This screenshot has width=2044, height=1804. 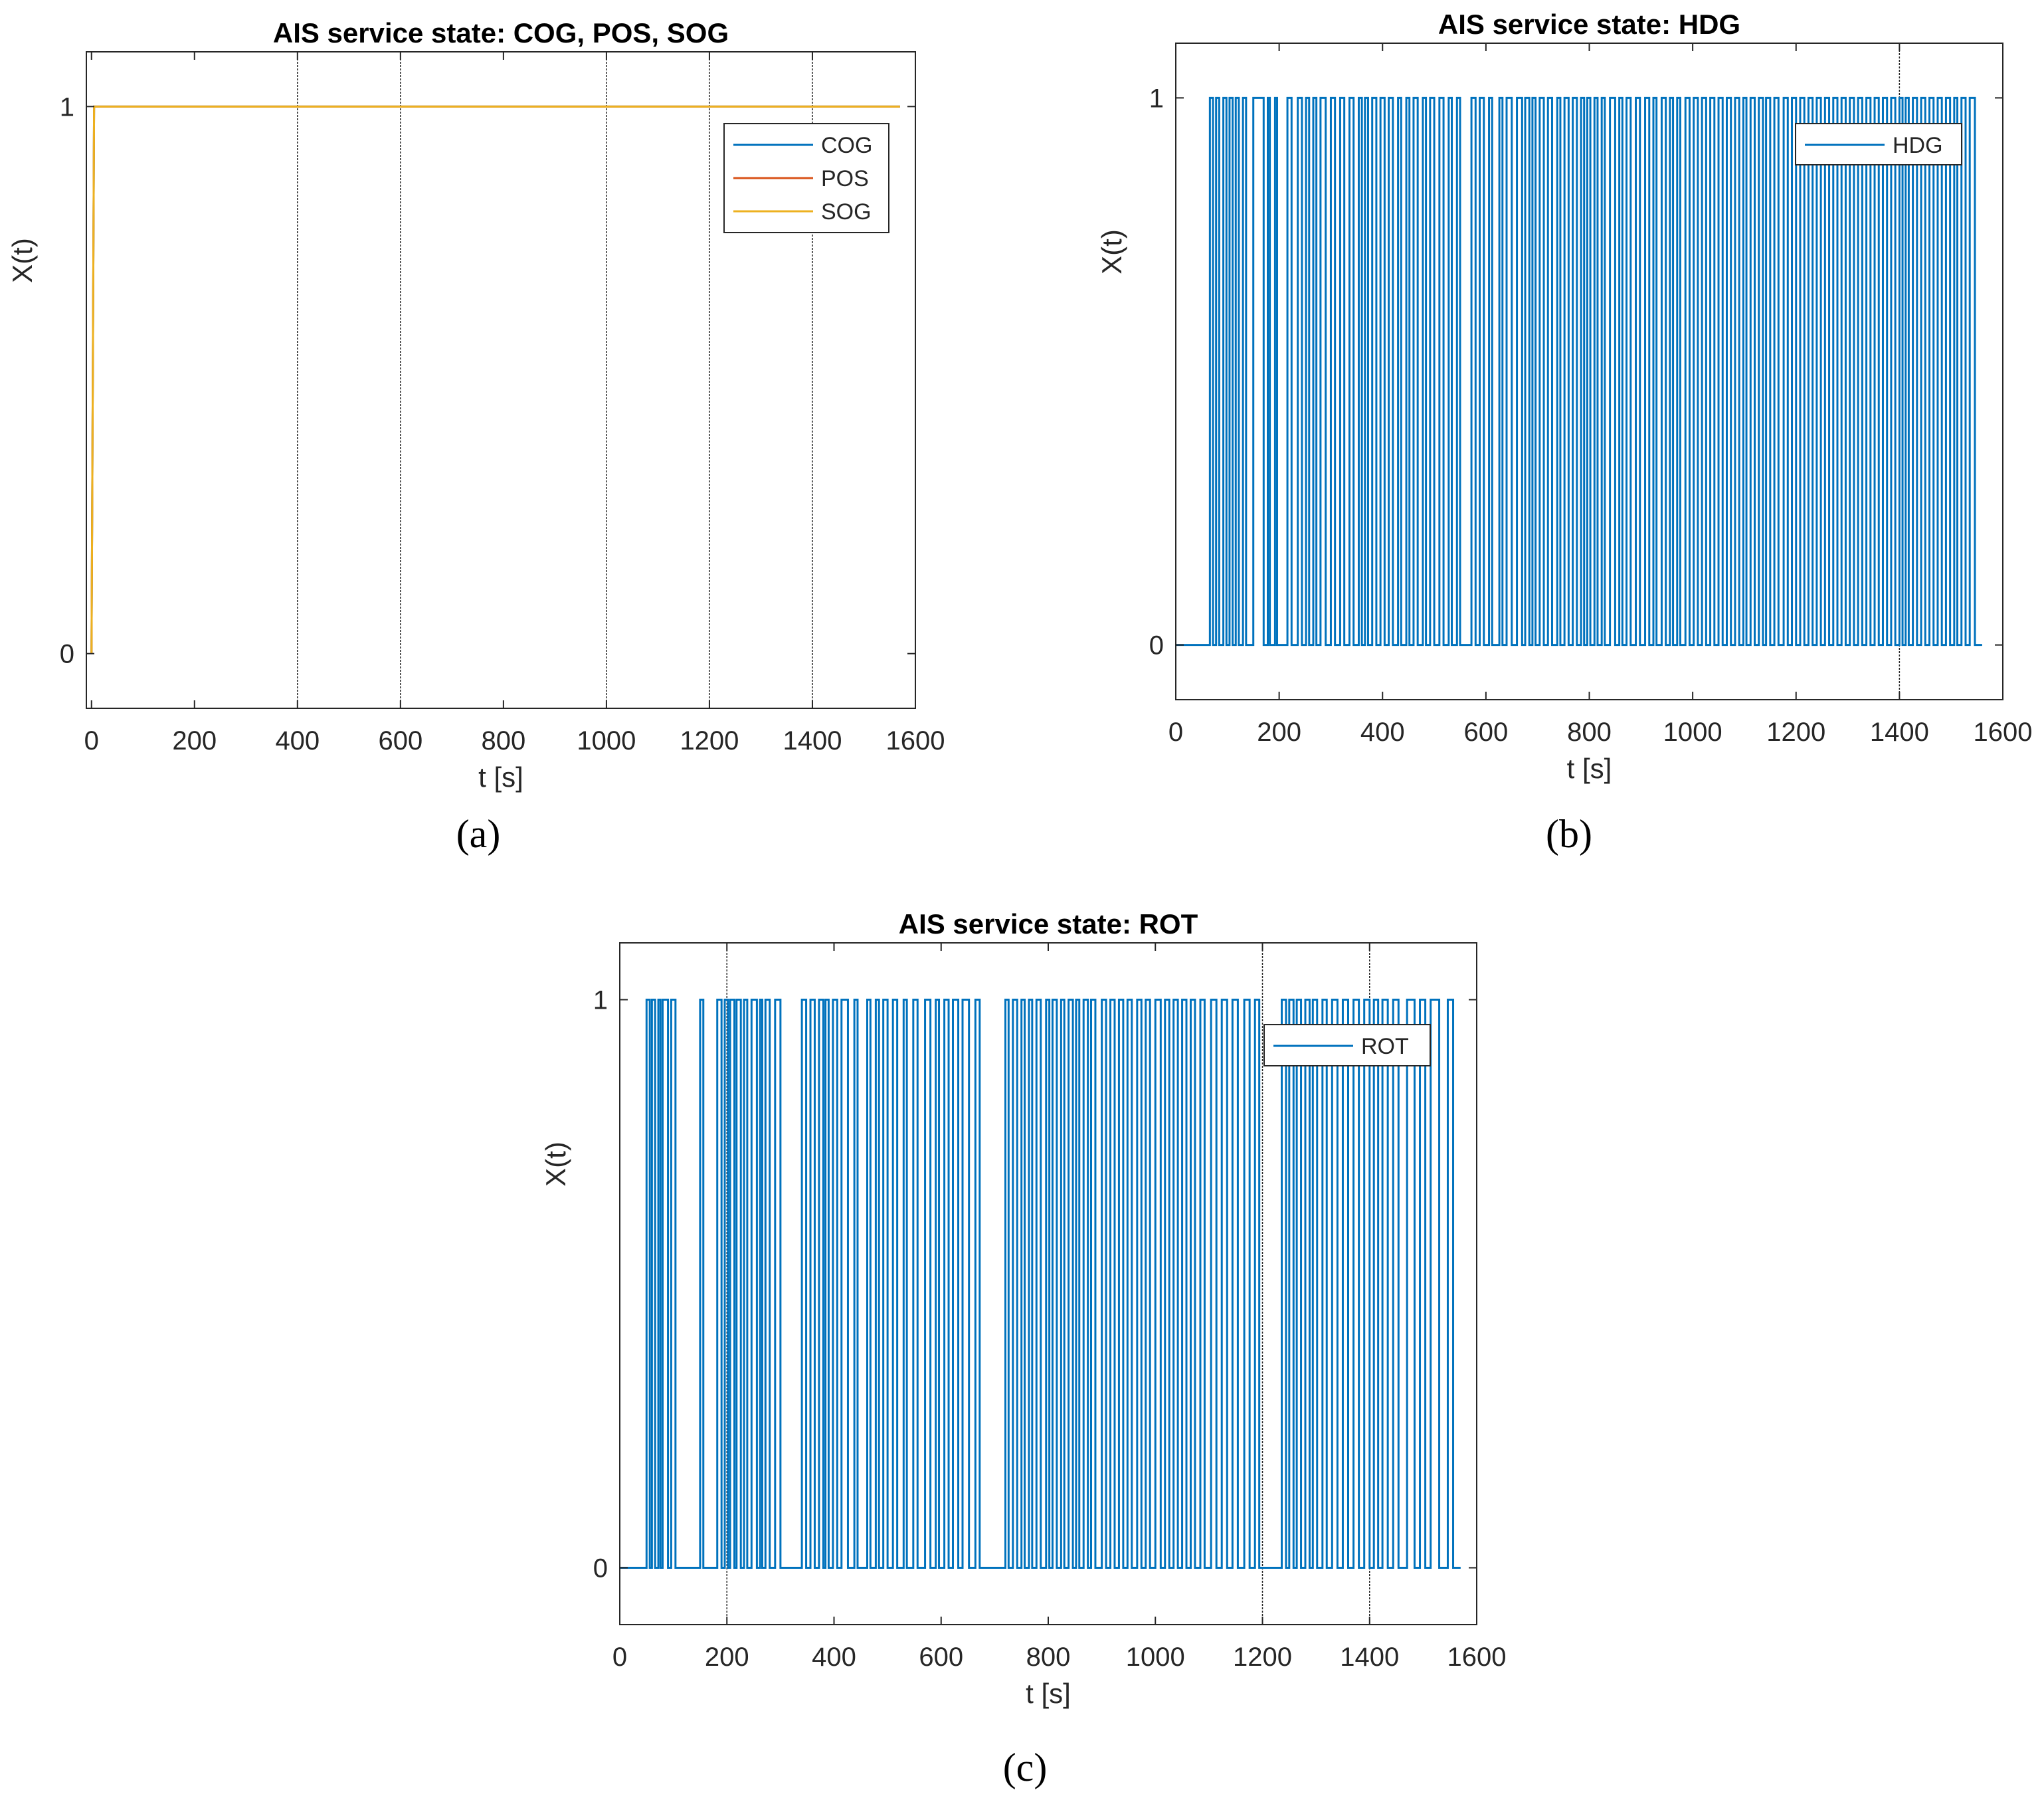 I want to click on panel-label-b: (b), so click(x=1569, y=834).